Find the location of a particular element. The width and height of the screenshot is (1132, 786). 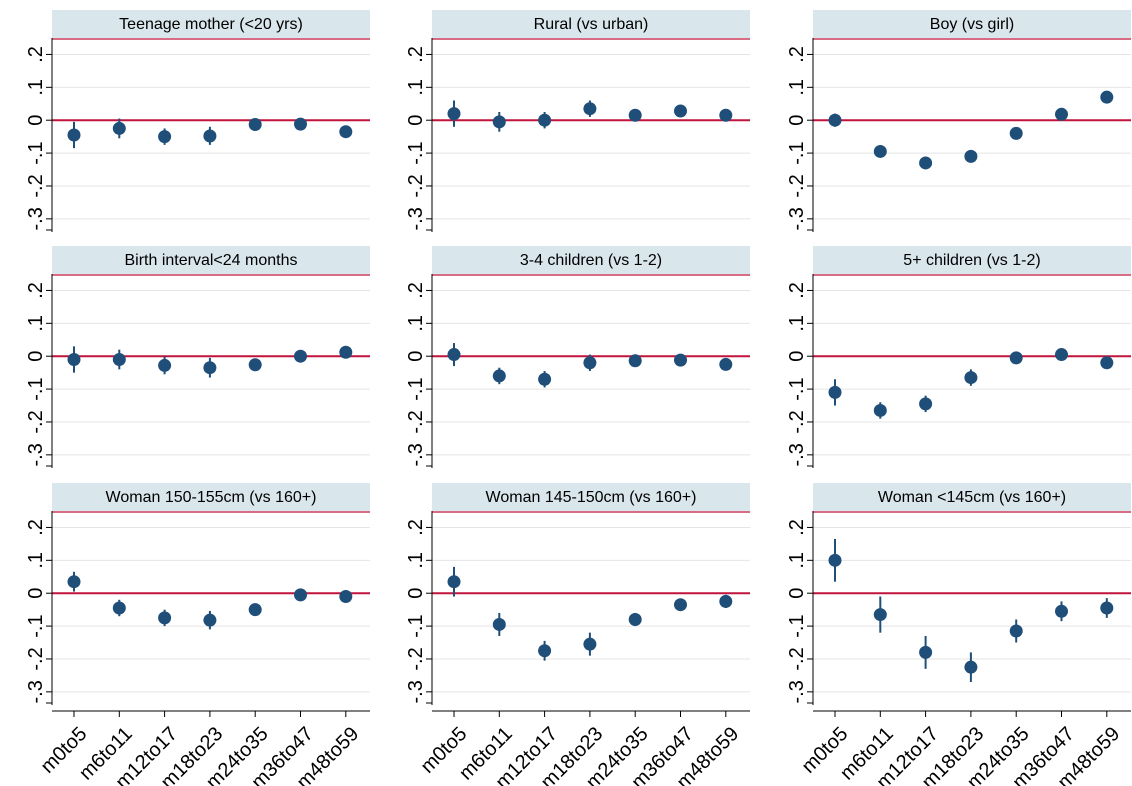

panel-title: Teenage mother (<20 yrs) is located at coordinates (211, 24).